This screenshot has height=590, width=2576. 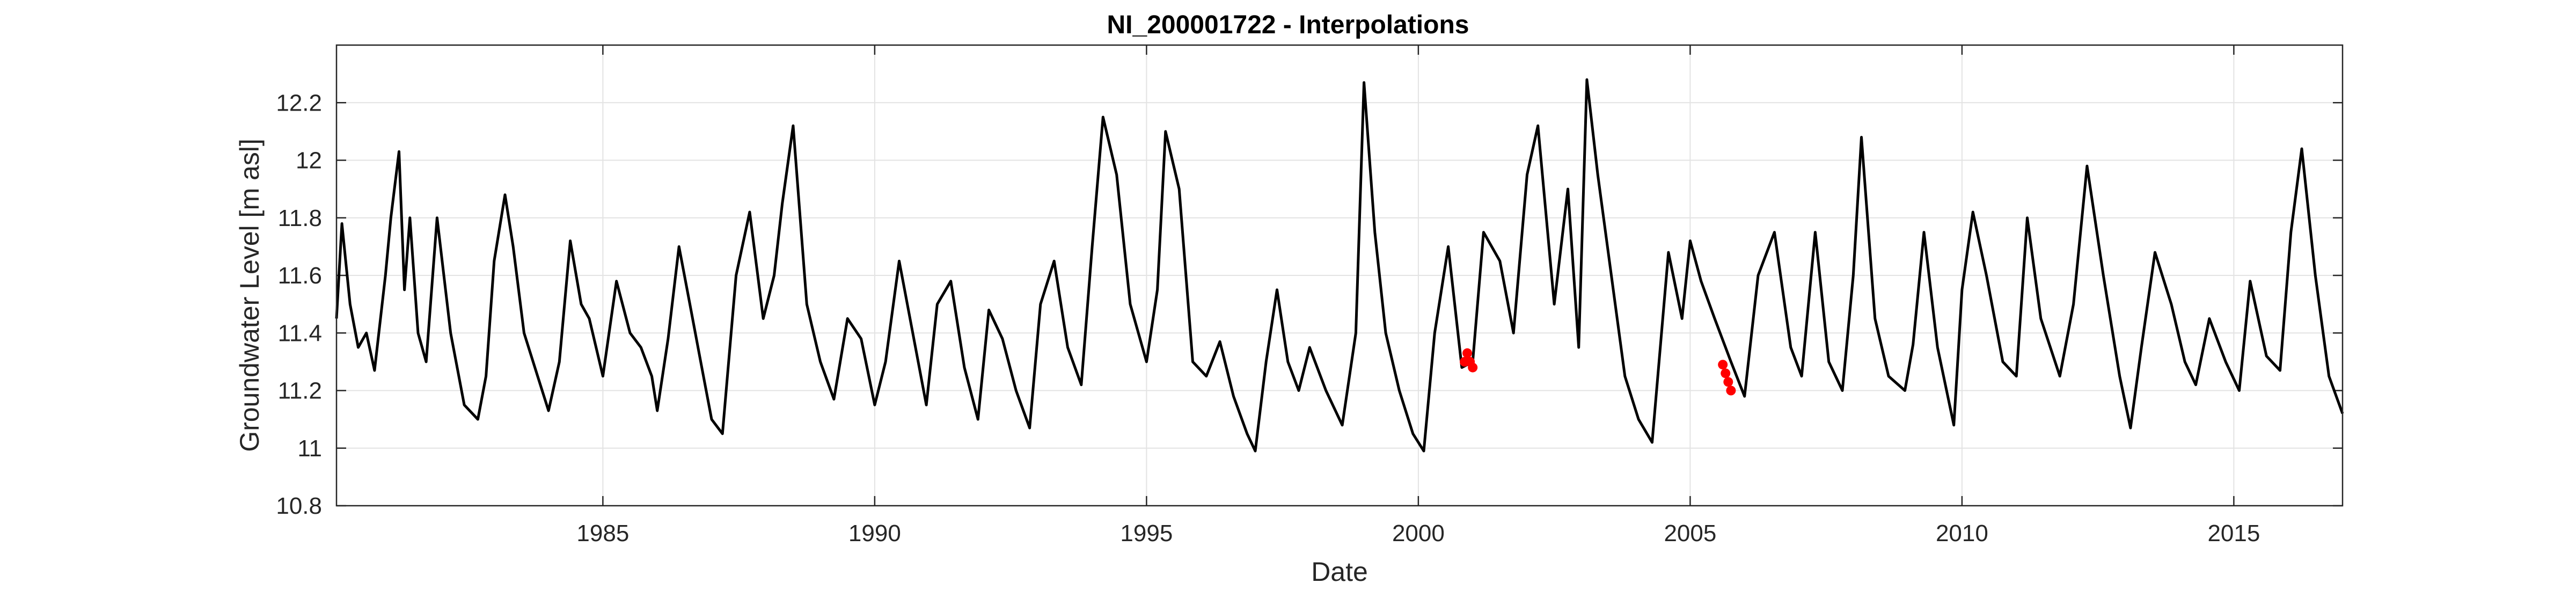 I want to click on x-tick-label: 2000, so click(x=1418, y=533).